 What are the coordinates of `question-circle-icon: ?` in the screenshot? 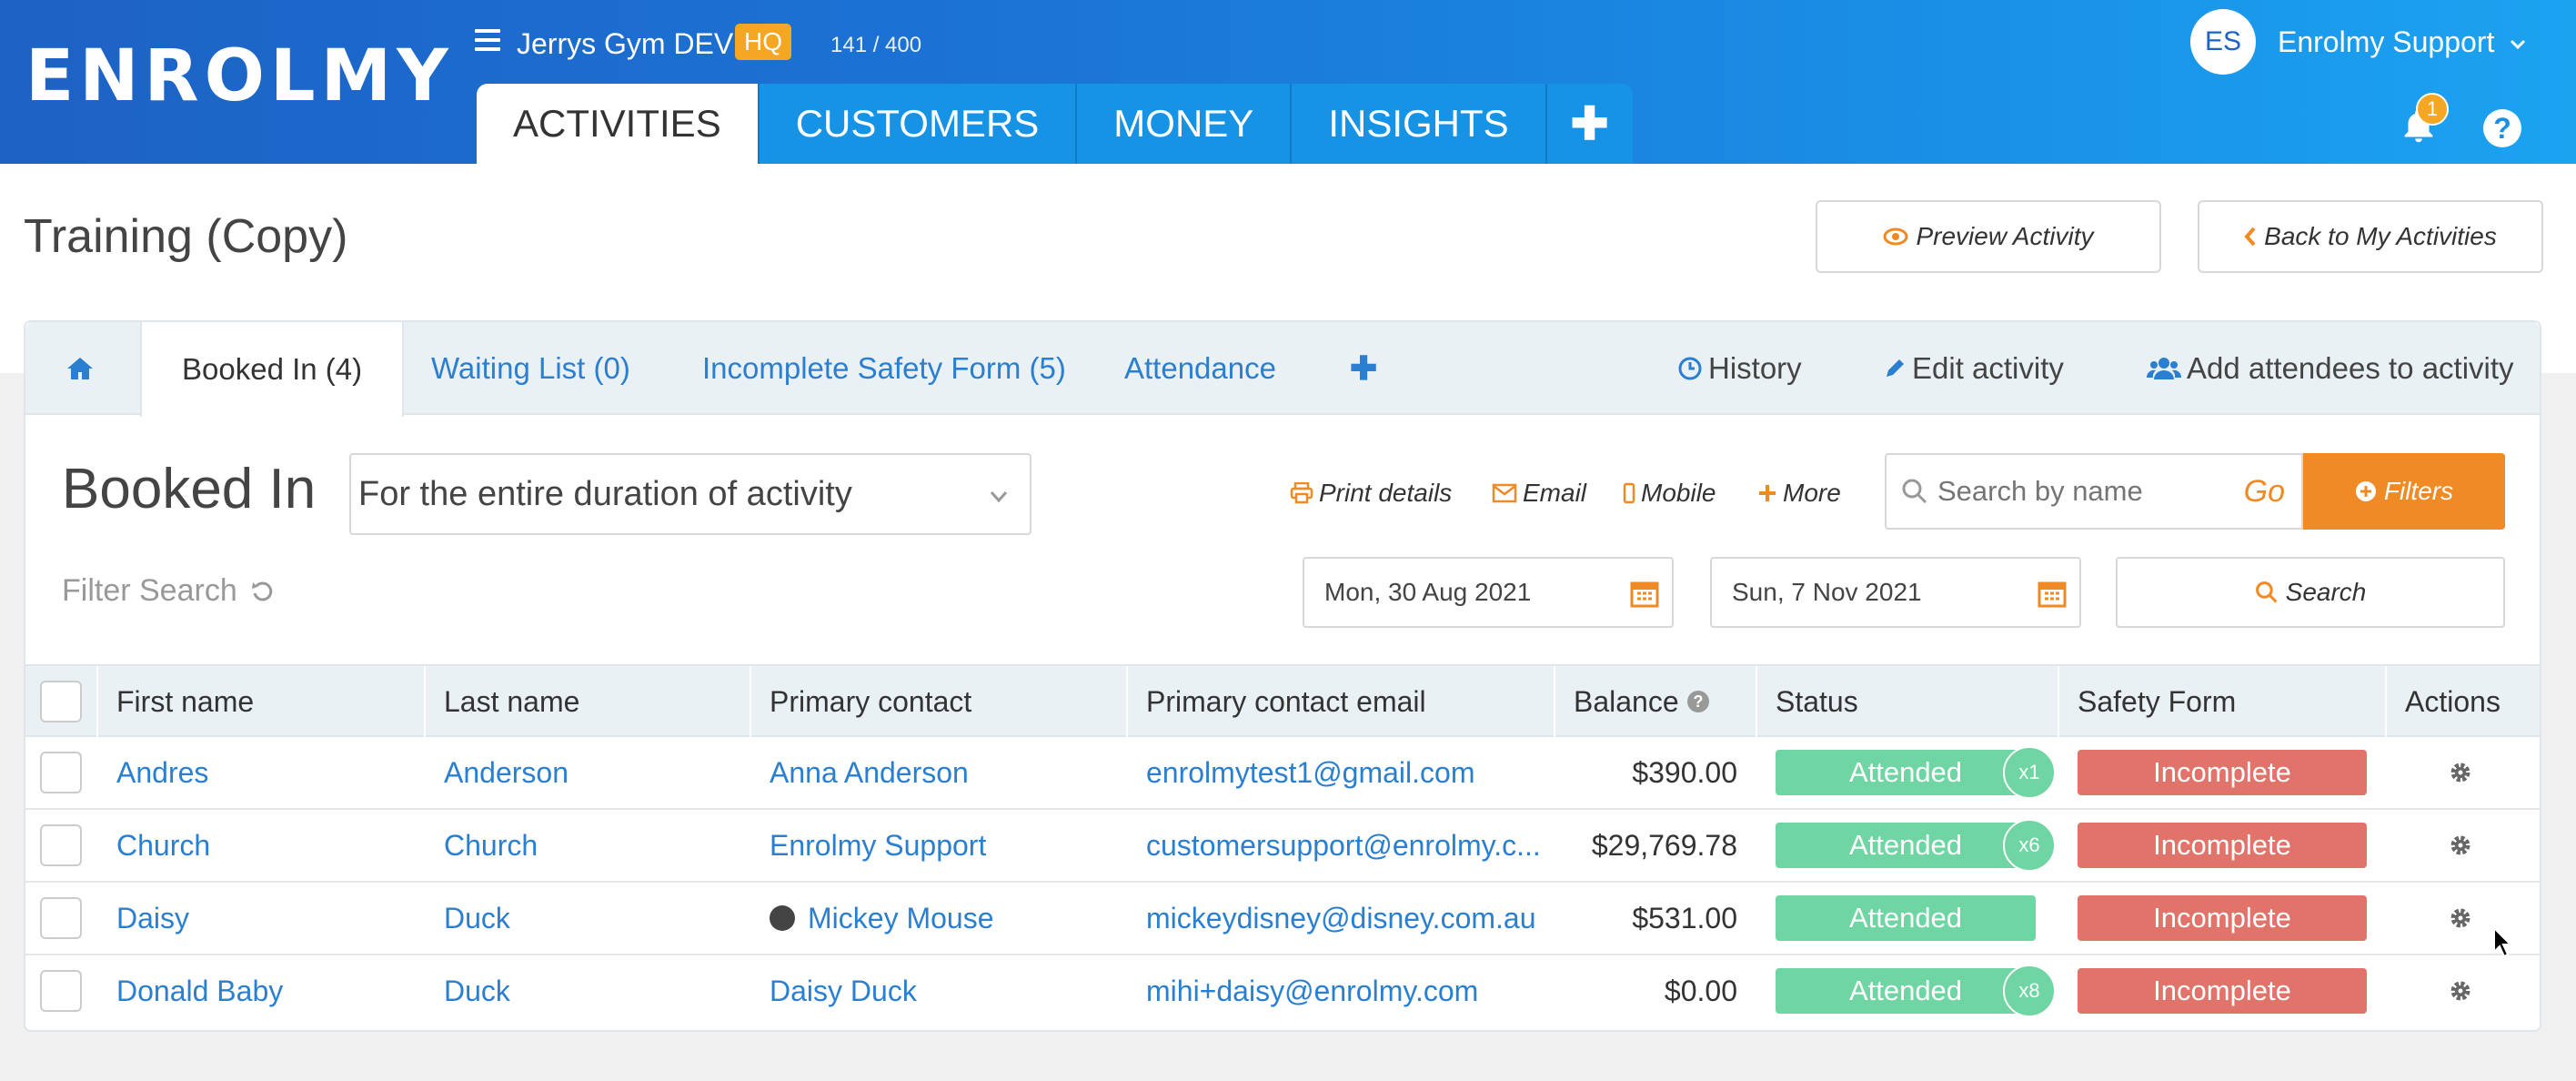 It's located at (1698, 701).